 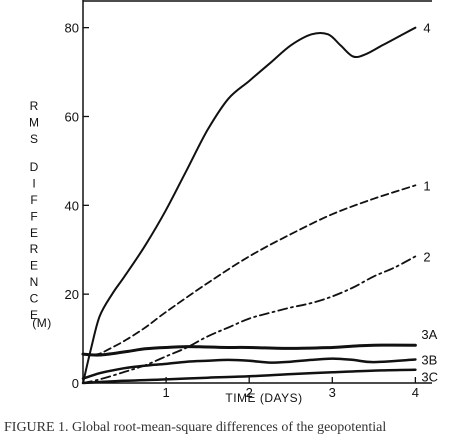 What do you see at coordinates (72, 294) in the screenshot?
I see `y-tick-label: 20` at bounding box center [72, 294].